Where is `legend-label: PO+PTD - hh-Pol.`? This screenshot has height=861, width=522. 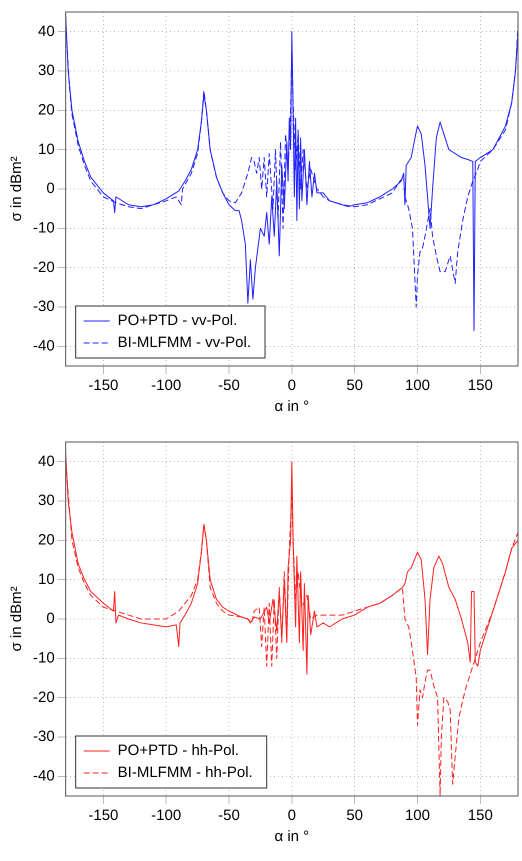
legend-label: PO+PTD - hh-Pol. is located at coordinates (178, 751).